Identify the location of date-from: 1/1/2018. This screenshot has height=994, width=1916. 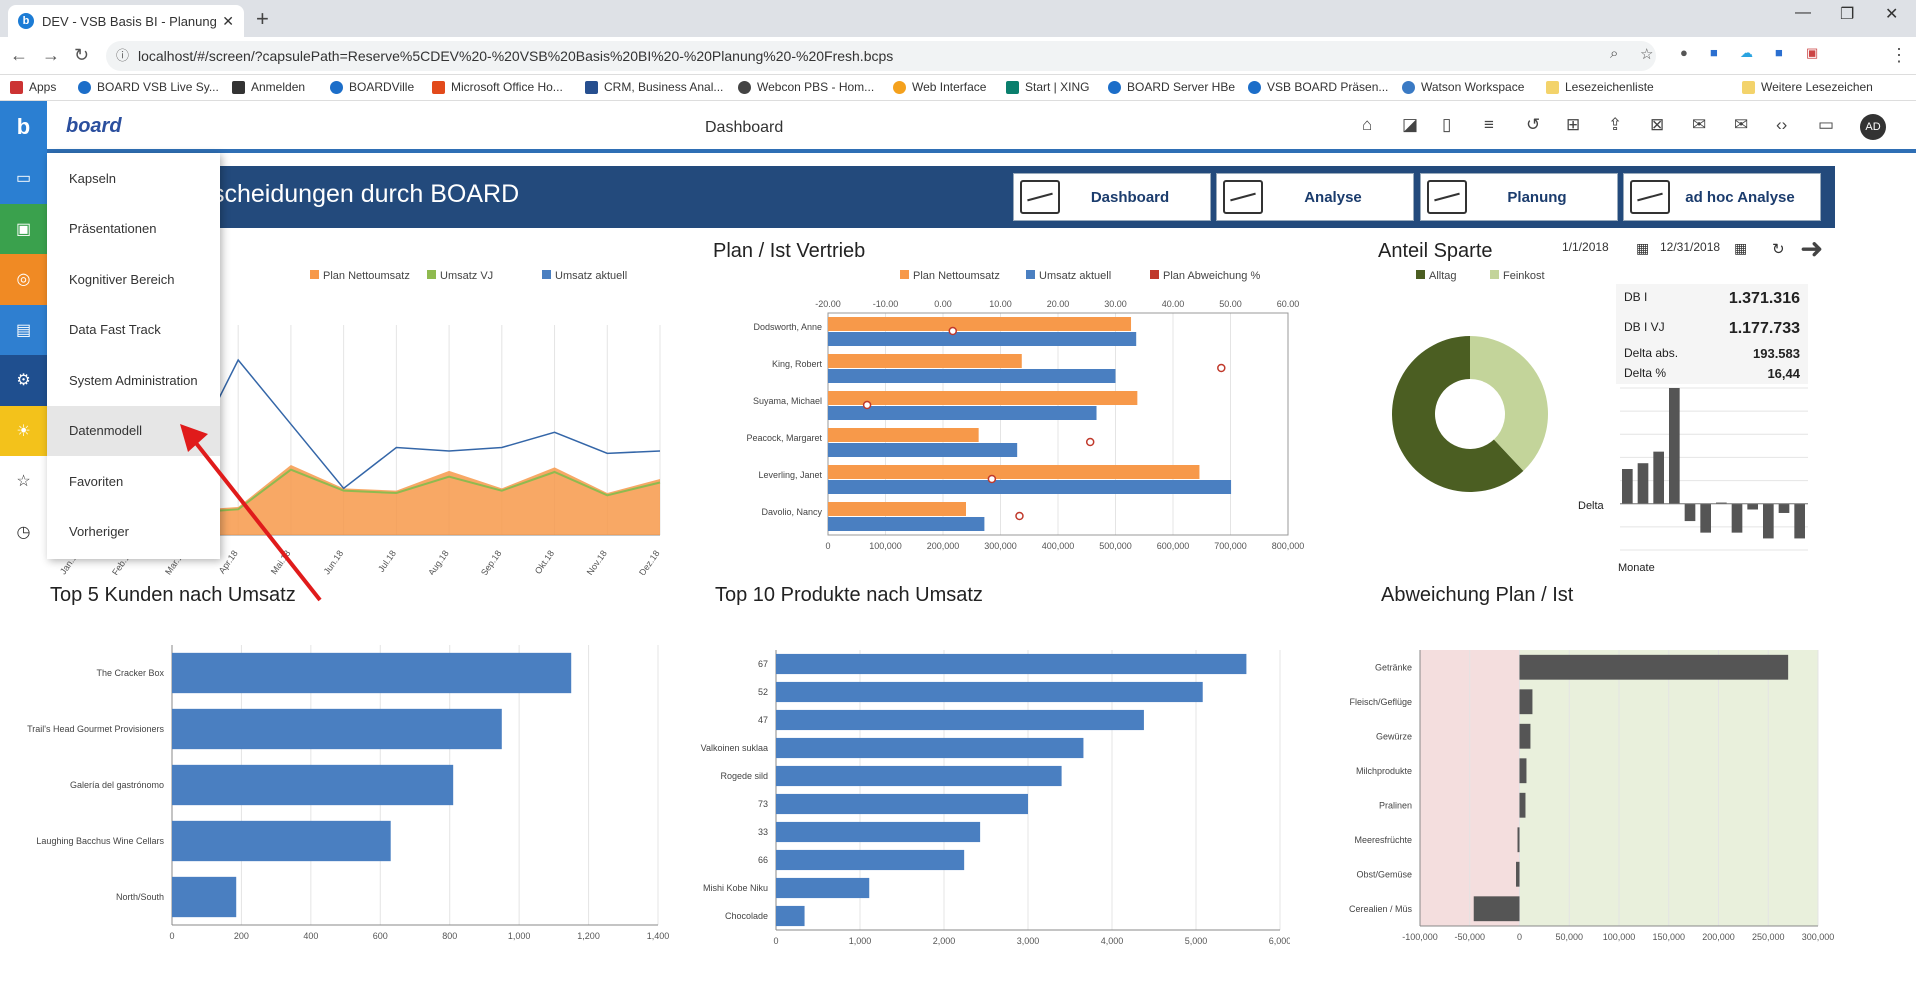
(1585, 247).